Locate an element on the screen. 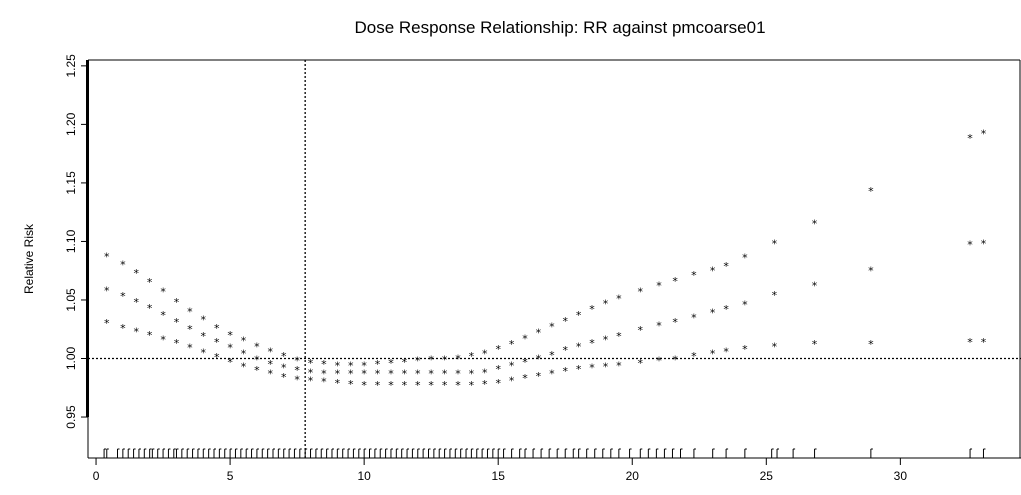  y-axis-label: Relative Risk is located at coordinates (29, 258).